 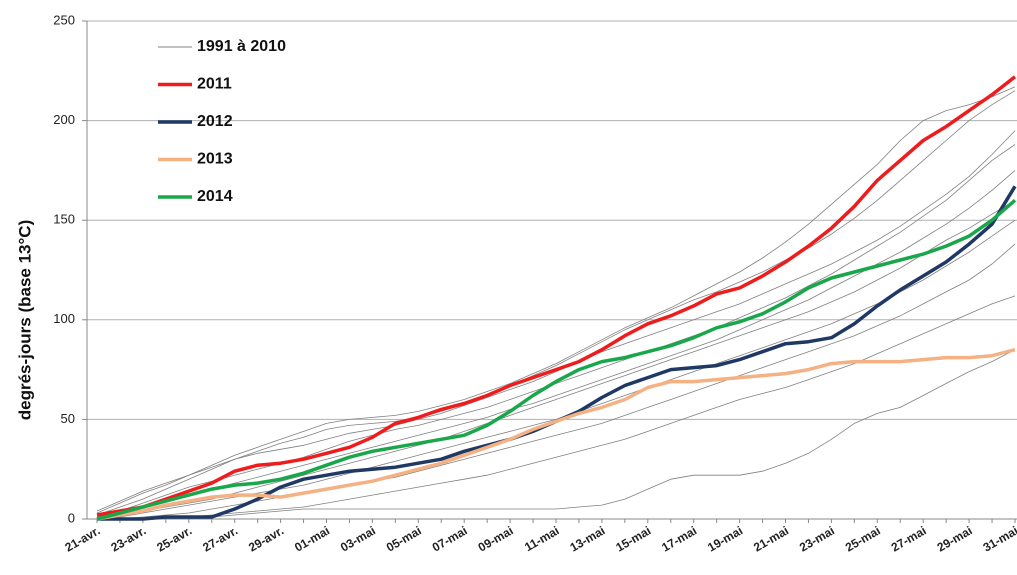 What do you see at coordinates (64, 318) in the screenshot?
I see `y-tick-label: 100` at bounding box center [64, 318].